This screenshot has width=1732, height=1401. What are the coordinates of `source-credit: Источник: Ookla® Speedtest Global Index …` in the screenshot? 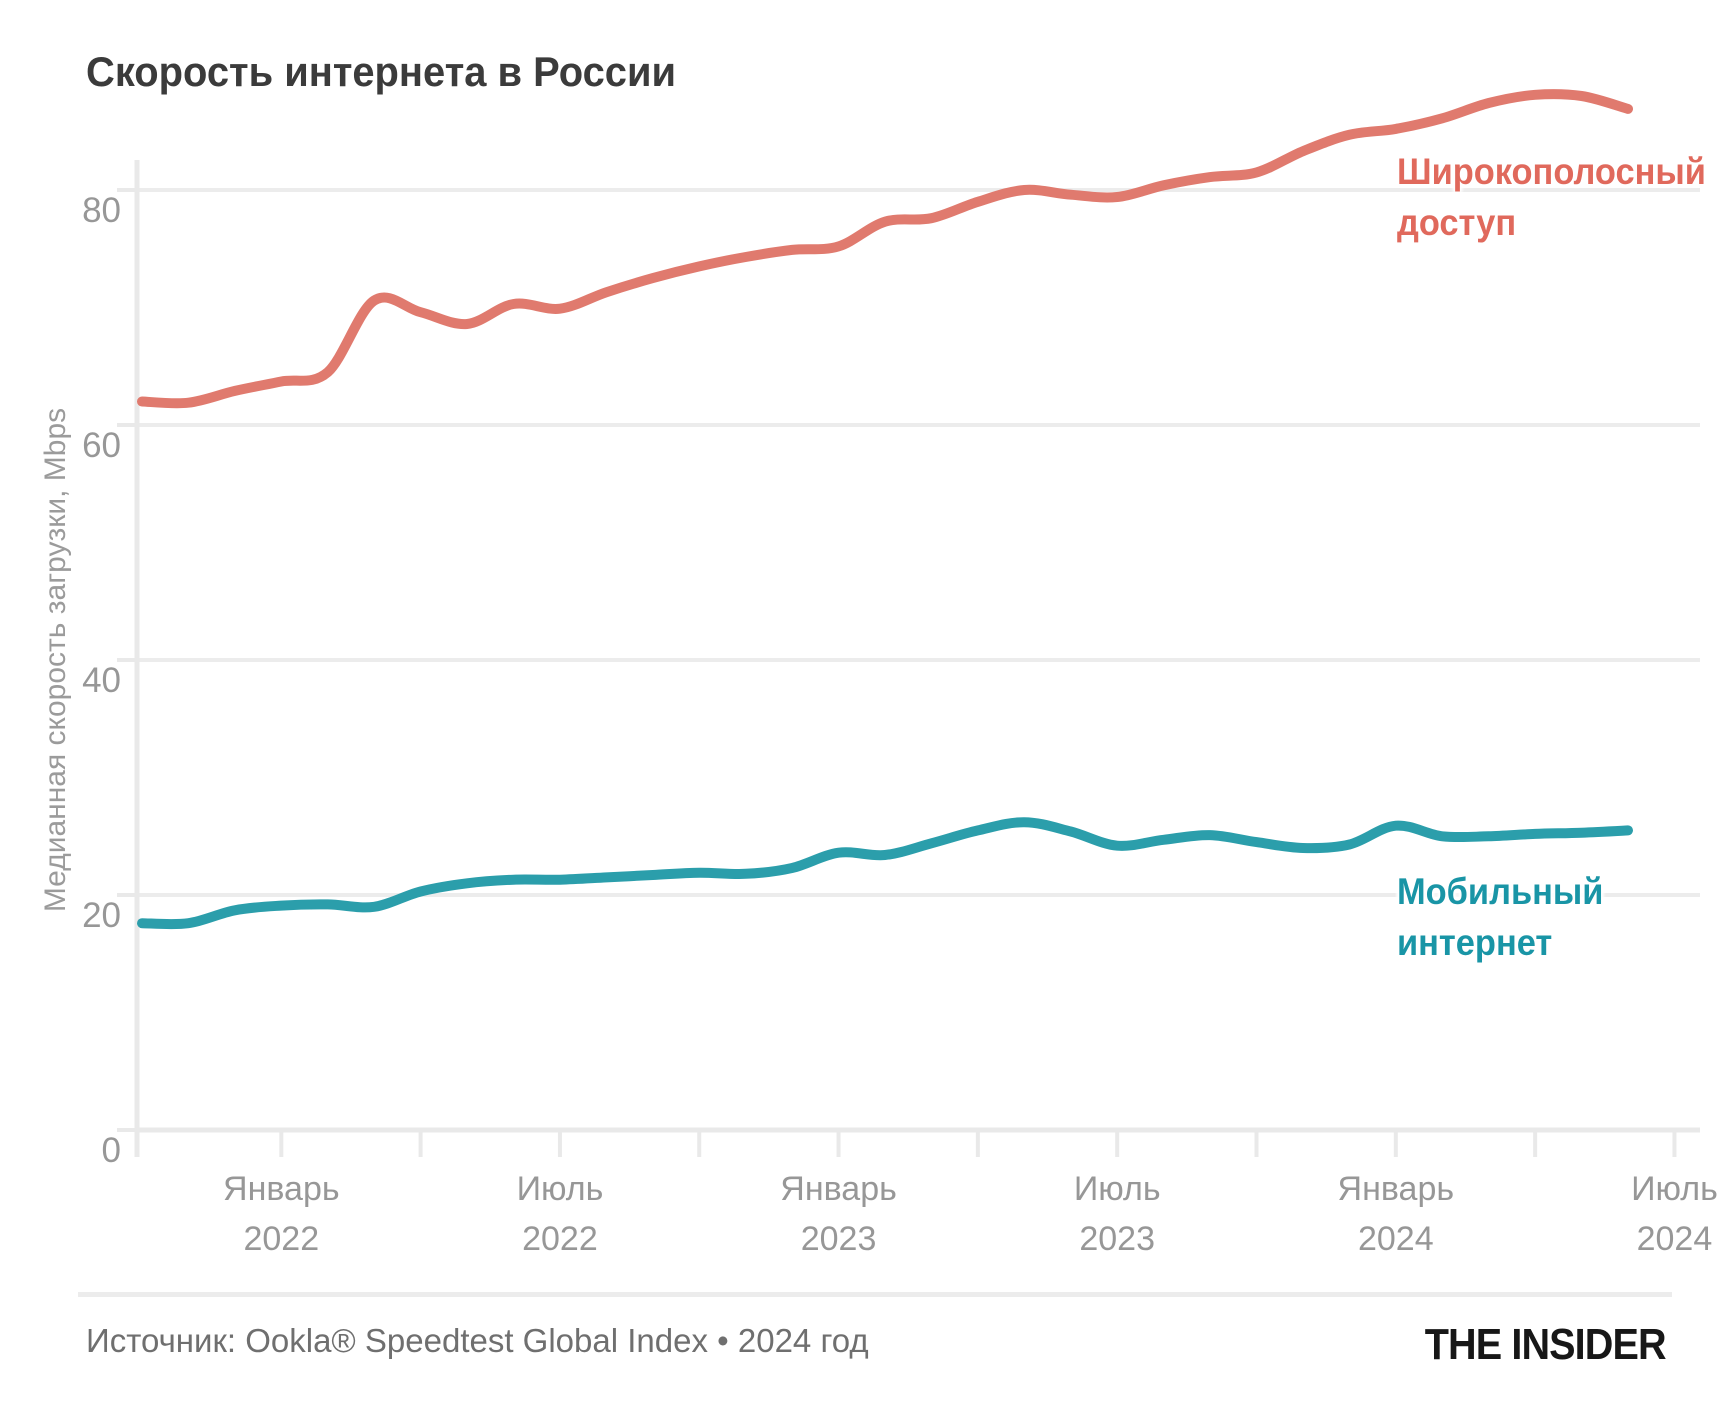 It's located at (477, 1340).